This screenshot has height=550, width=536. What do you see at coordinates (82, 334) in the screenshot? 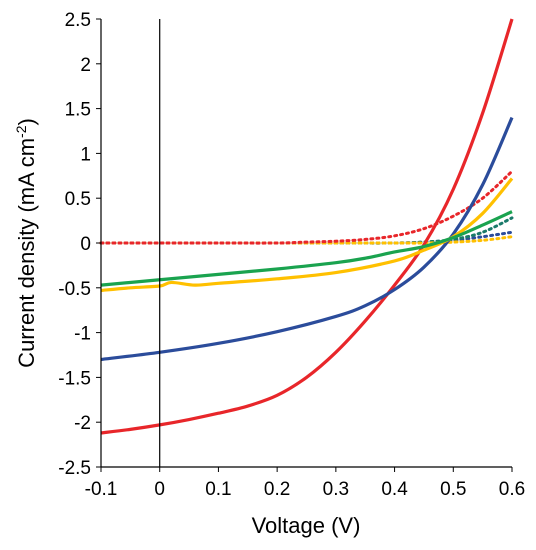
I see `y-tick-label: -1` at bounding box center [82, 334].